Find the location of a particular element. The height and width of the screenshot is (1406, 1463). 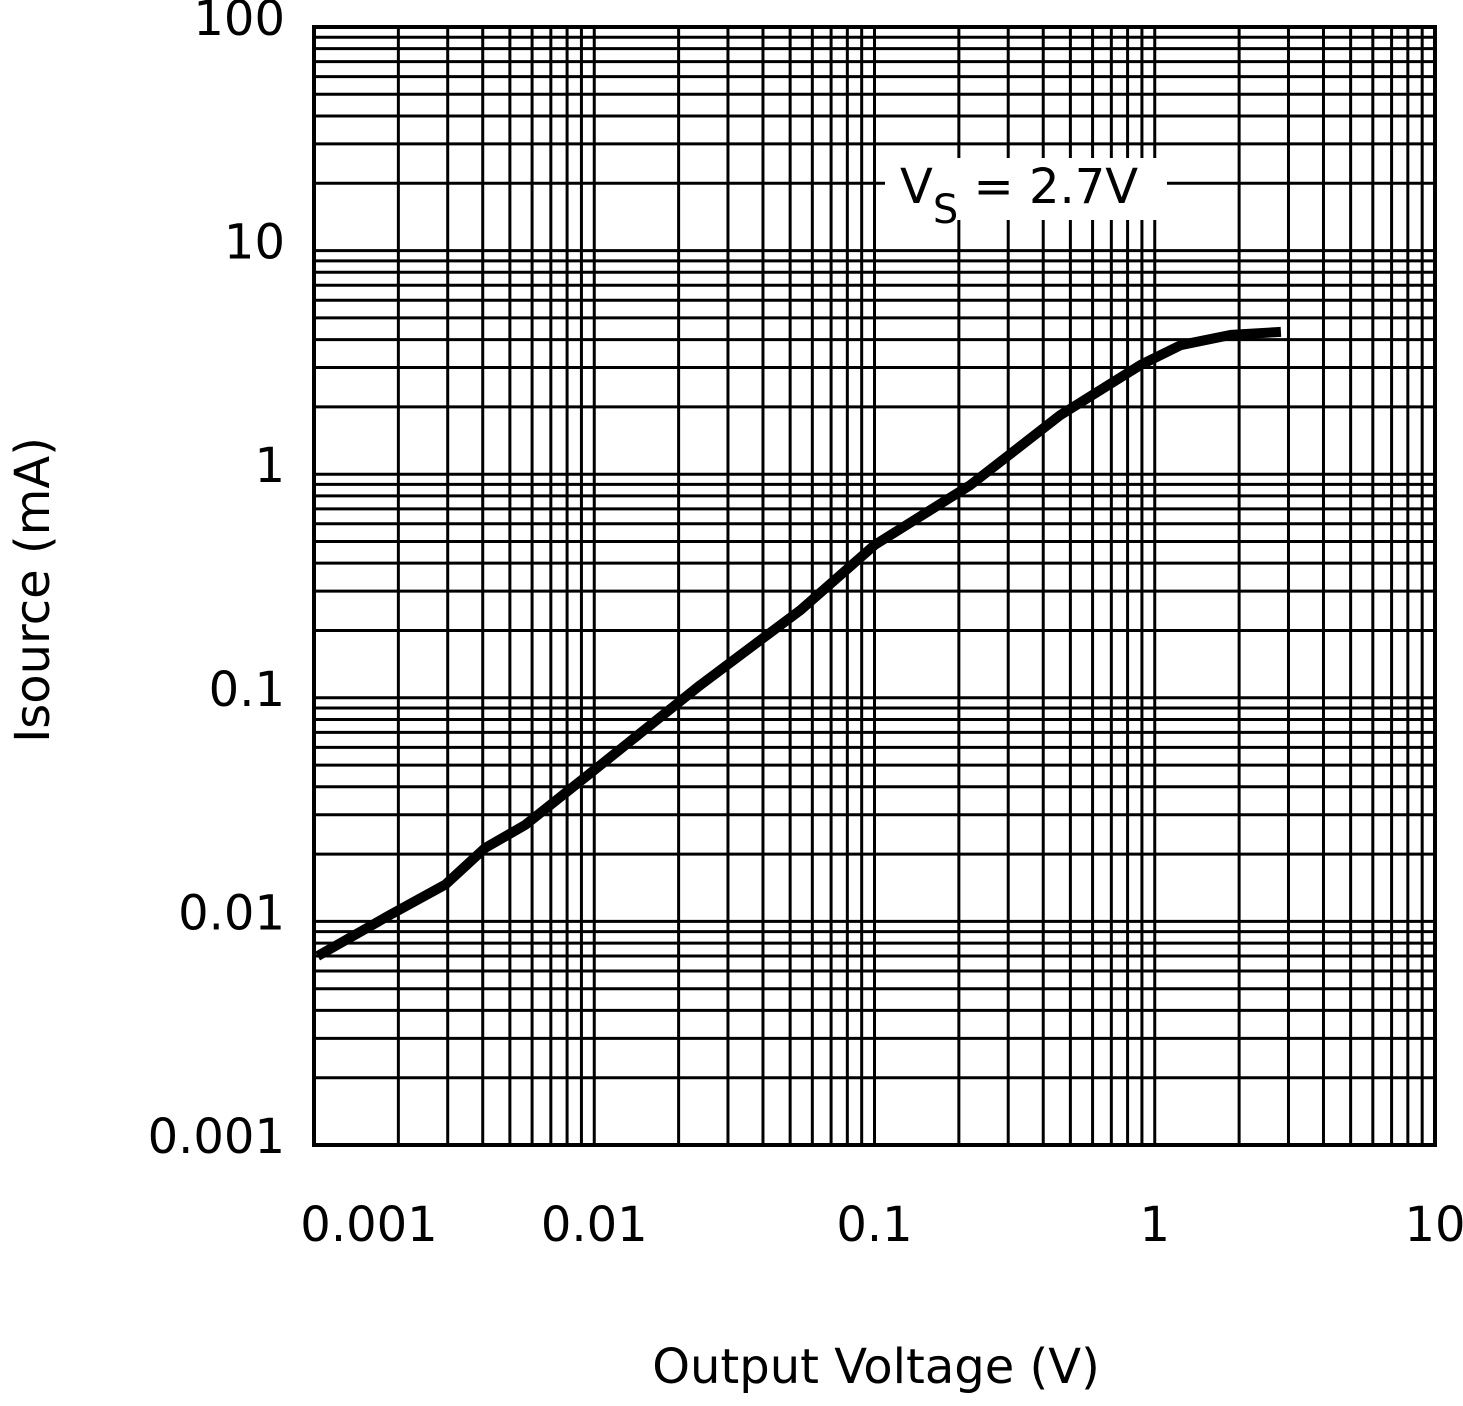

y-tick-label: 100 is located at coordinates (239, 23).